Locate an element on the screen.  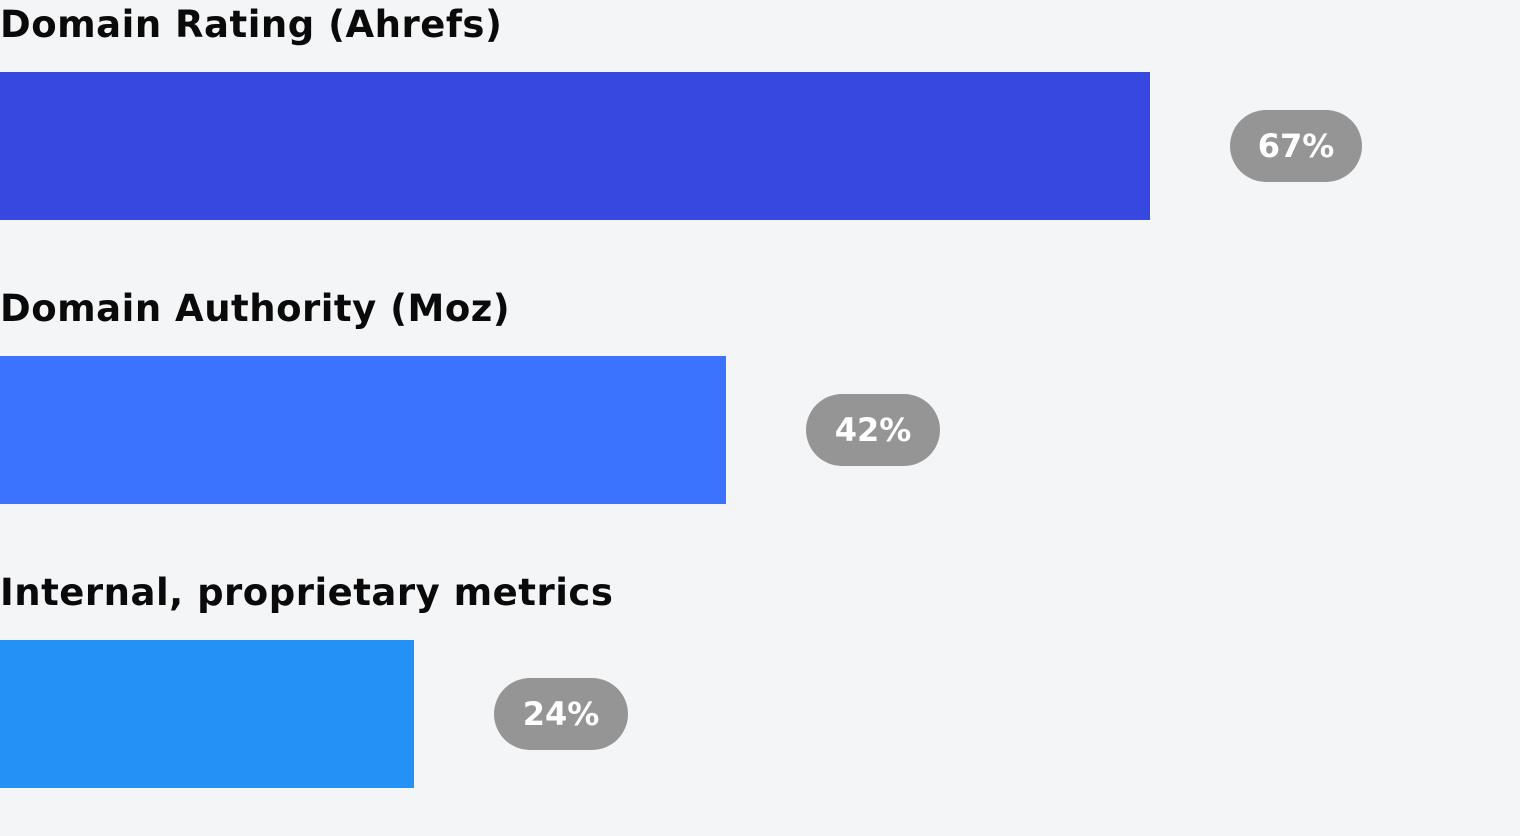
bar-label: Internal, proprietary metrics is located at coordinates (307, 592).